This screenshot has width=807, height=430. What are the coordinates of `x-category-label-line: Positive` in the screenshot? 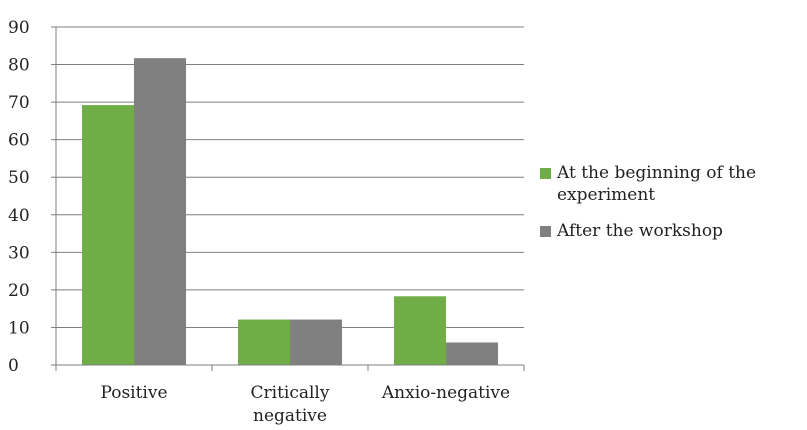 It's located at (133, 393).